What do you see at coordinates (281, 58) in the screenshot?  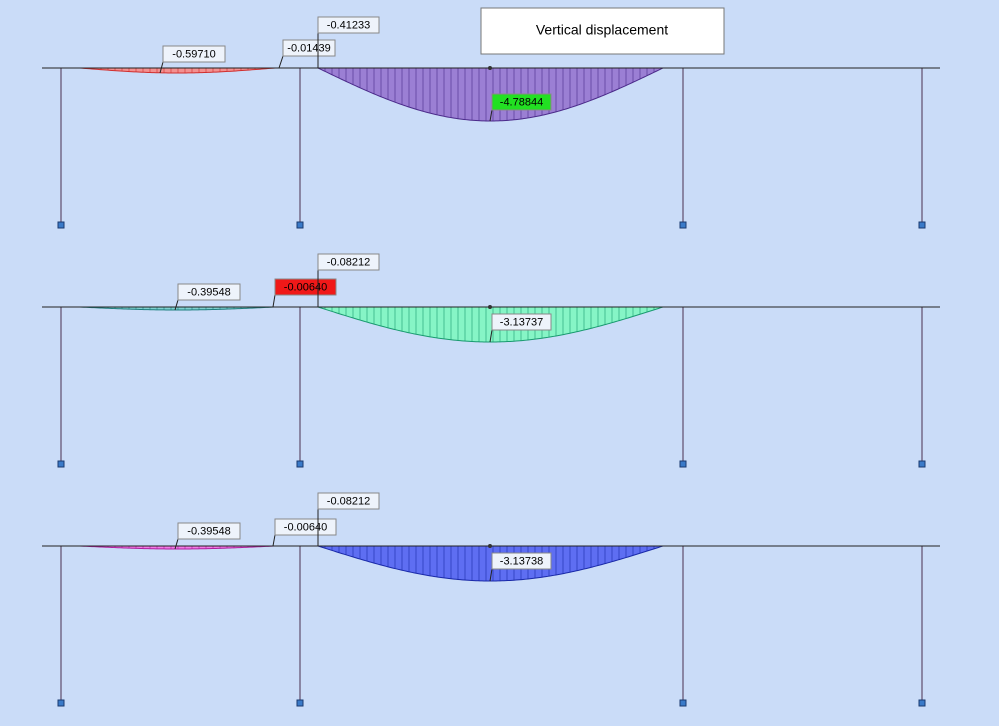 I see `leader` at bounding box center [281, 58].